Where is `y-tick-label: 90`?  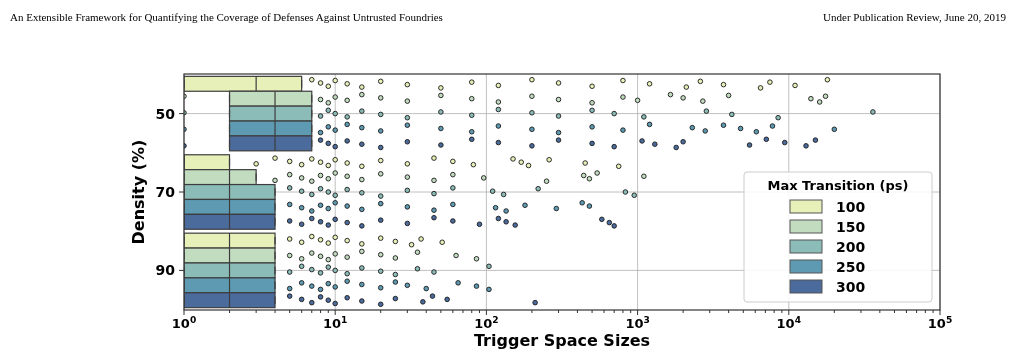 y-tick-label: 90 is located at coordinates (165, 270).